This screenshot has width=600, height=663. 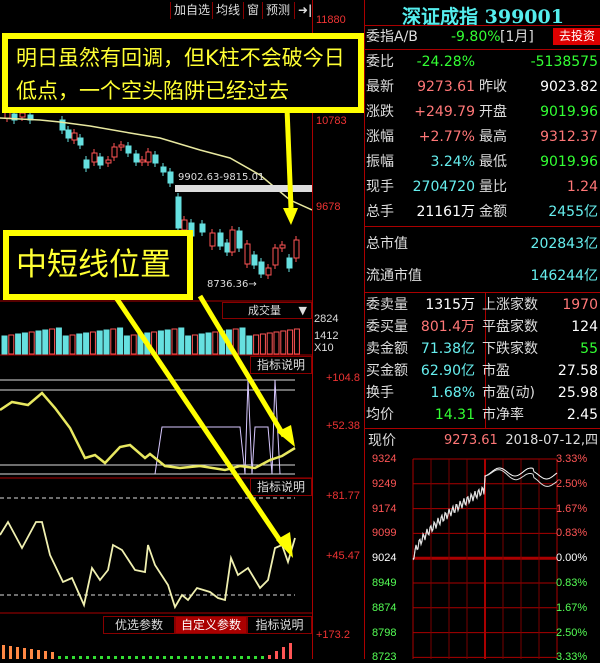 What do you see at coordinates (582, 415) in the screenshot?
I see `quote-value: 2.45` at bounding box center [582, 415].